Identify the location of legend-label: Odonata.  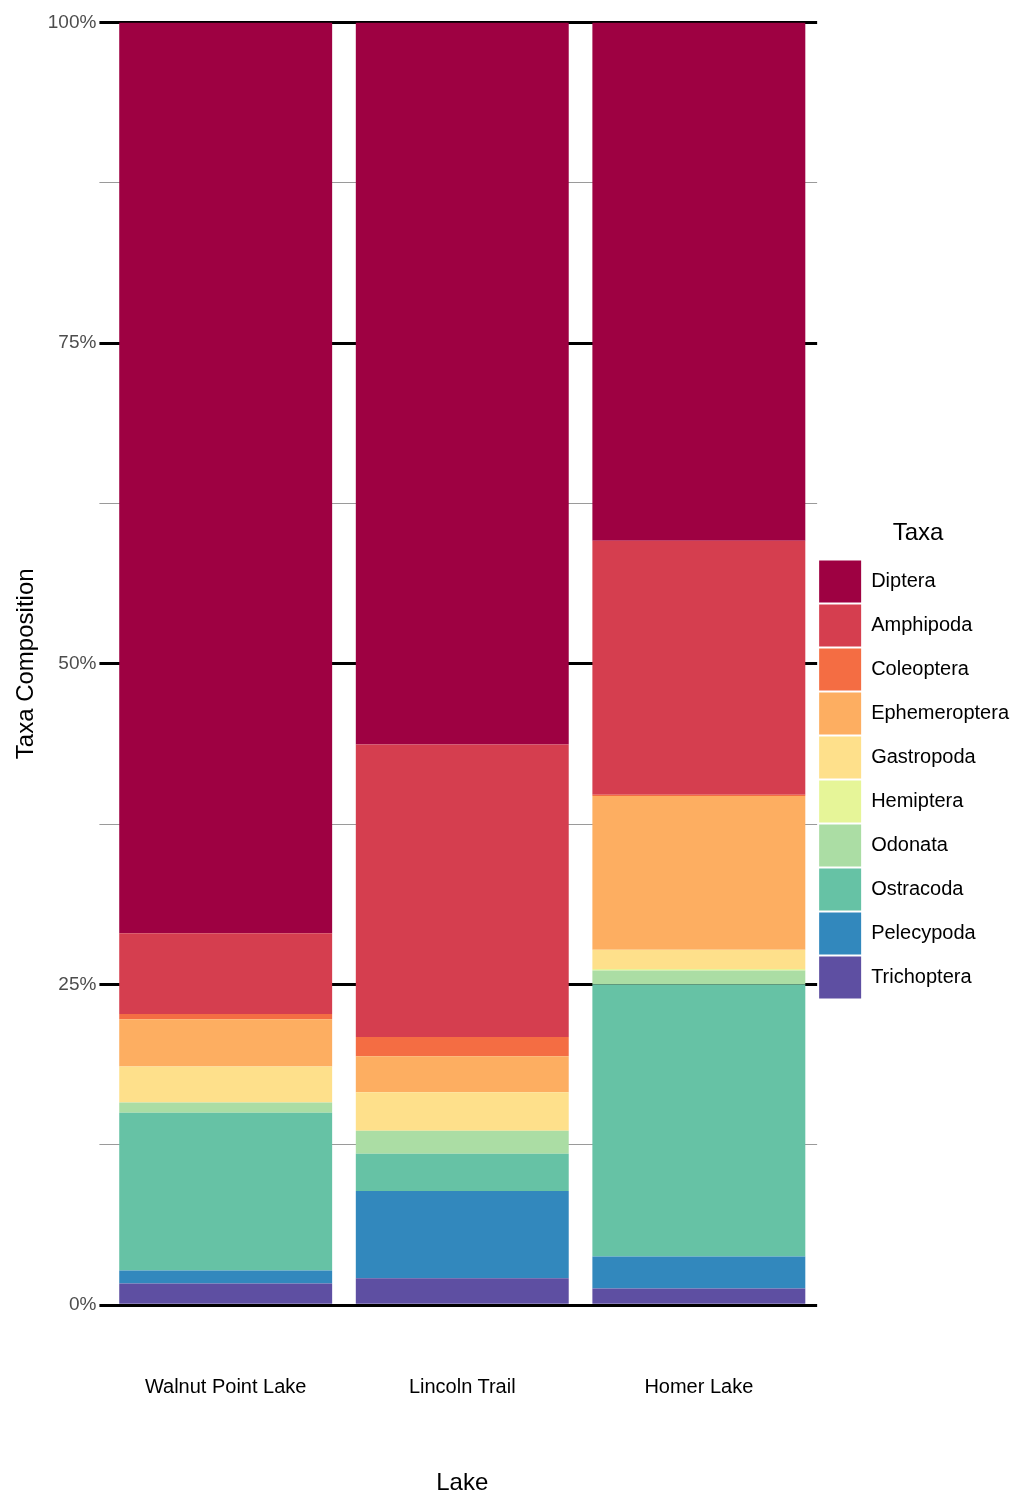
(910, 843).